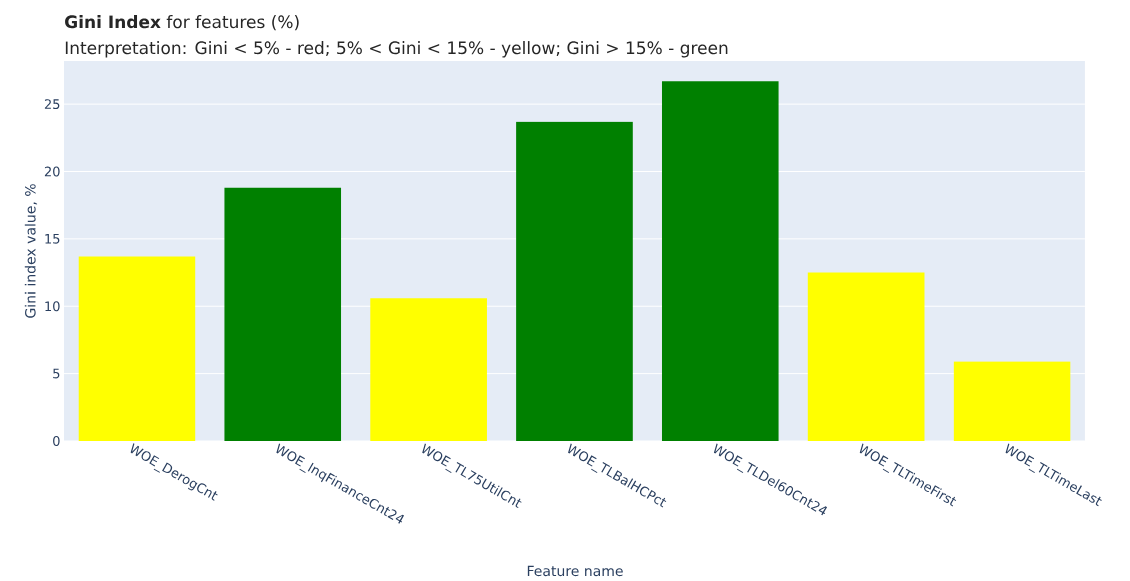  Describe the element at coordinates (31, 251) in the screenshot. I see `y-axis-title: Gini index value, %` at that location.